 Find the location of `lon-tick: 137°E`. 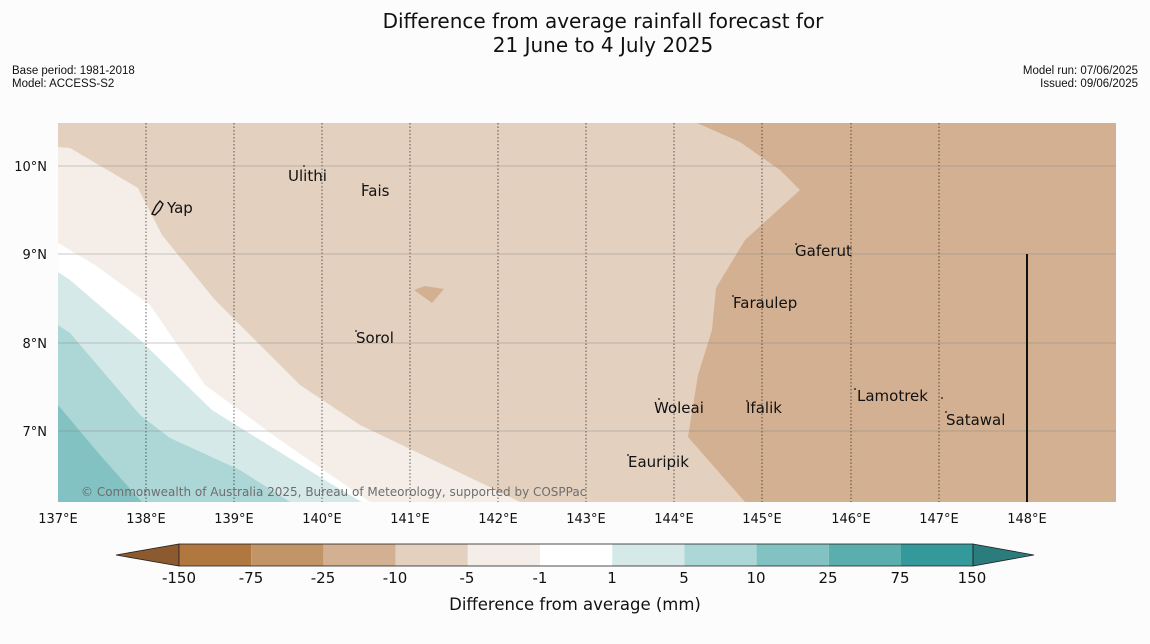

lon-tick: 137°E is located at coordinates (58, 519).